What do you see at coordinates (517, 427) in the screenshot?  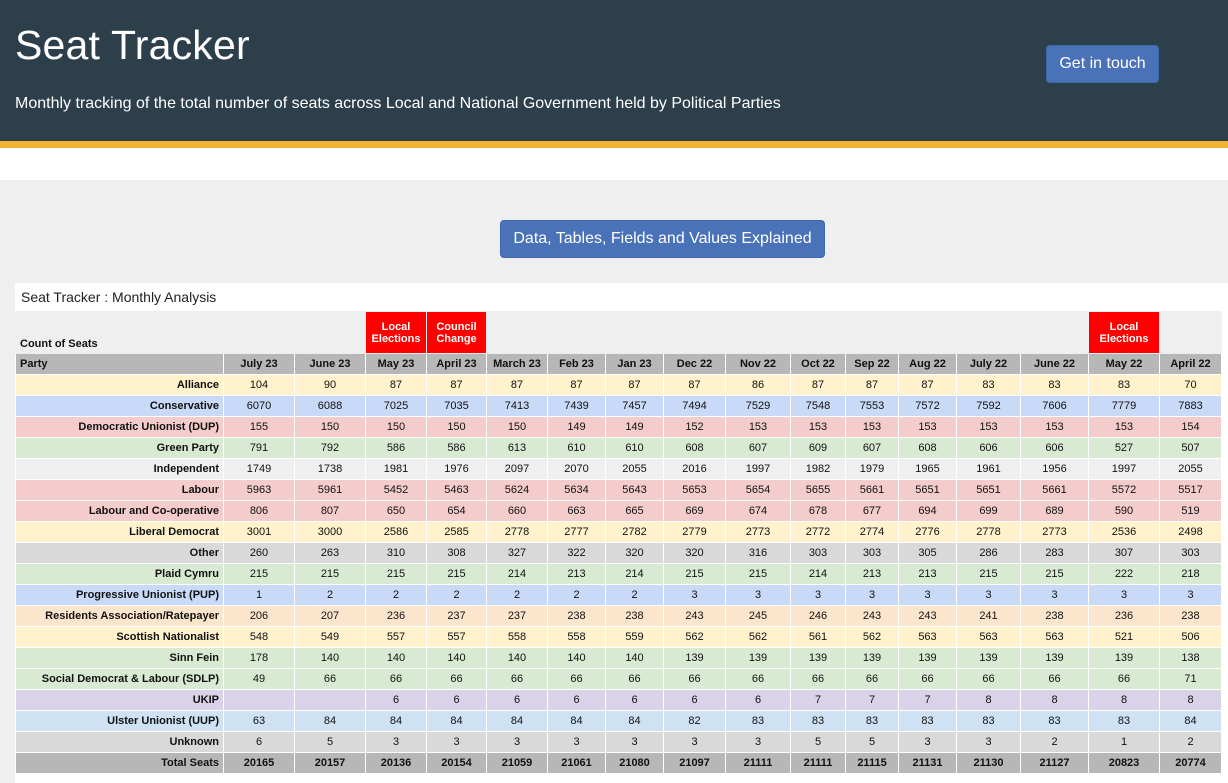 I see `seat-count-cell: 150` at bounding box center [517, 427].